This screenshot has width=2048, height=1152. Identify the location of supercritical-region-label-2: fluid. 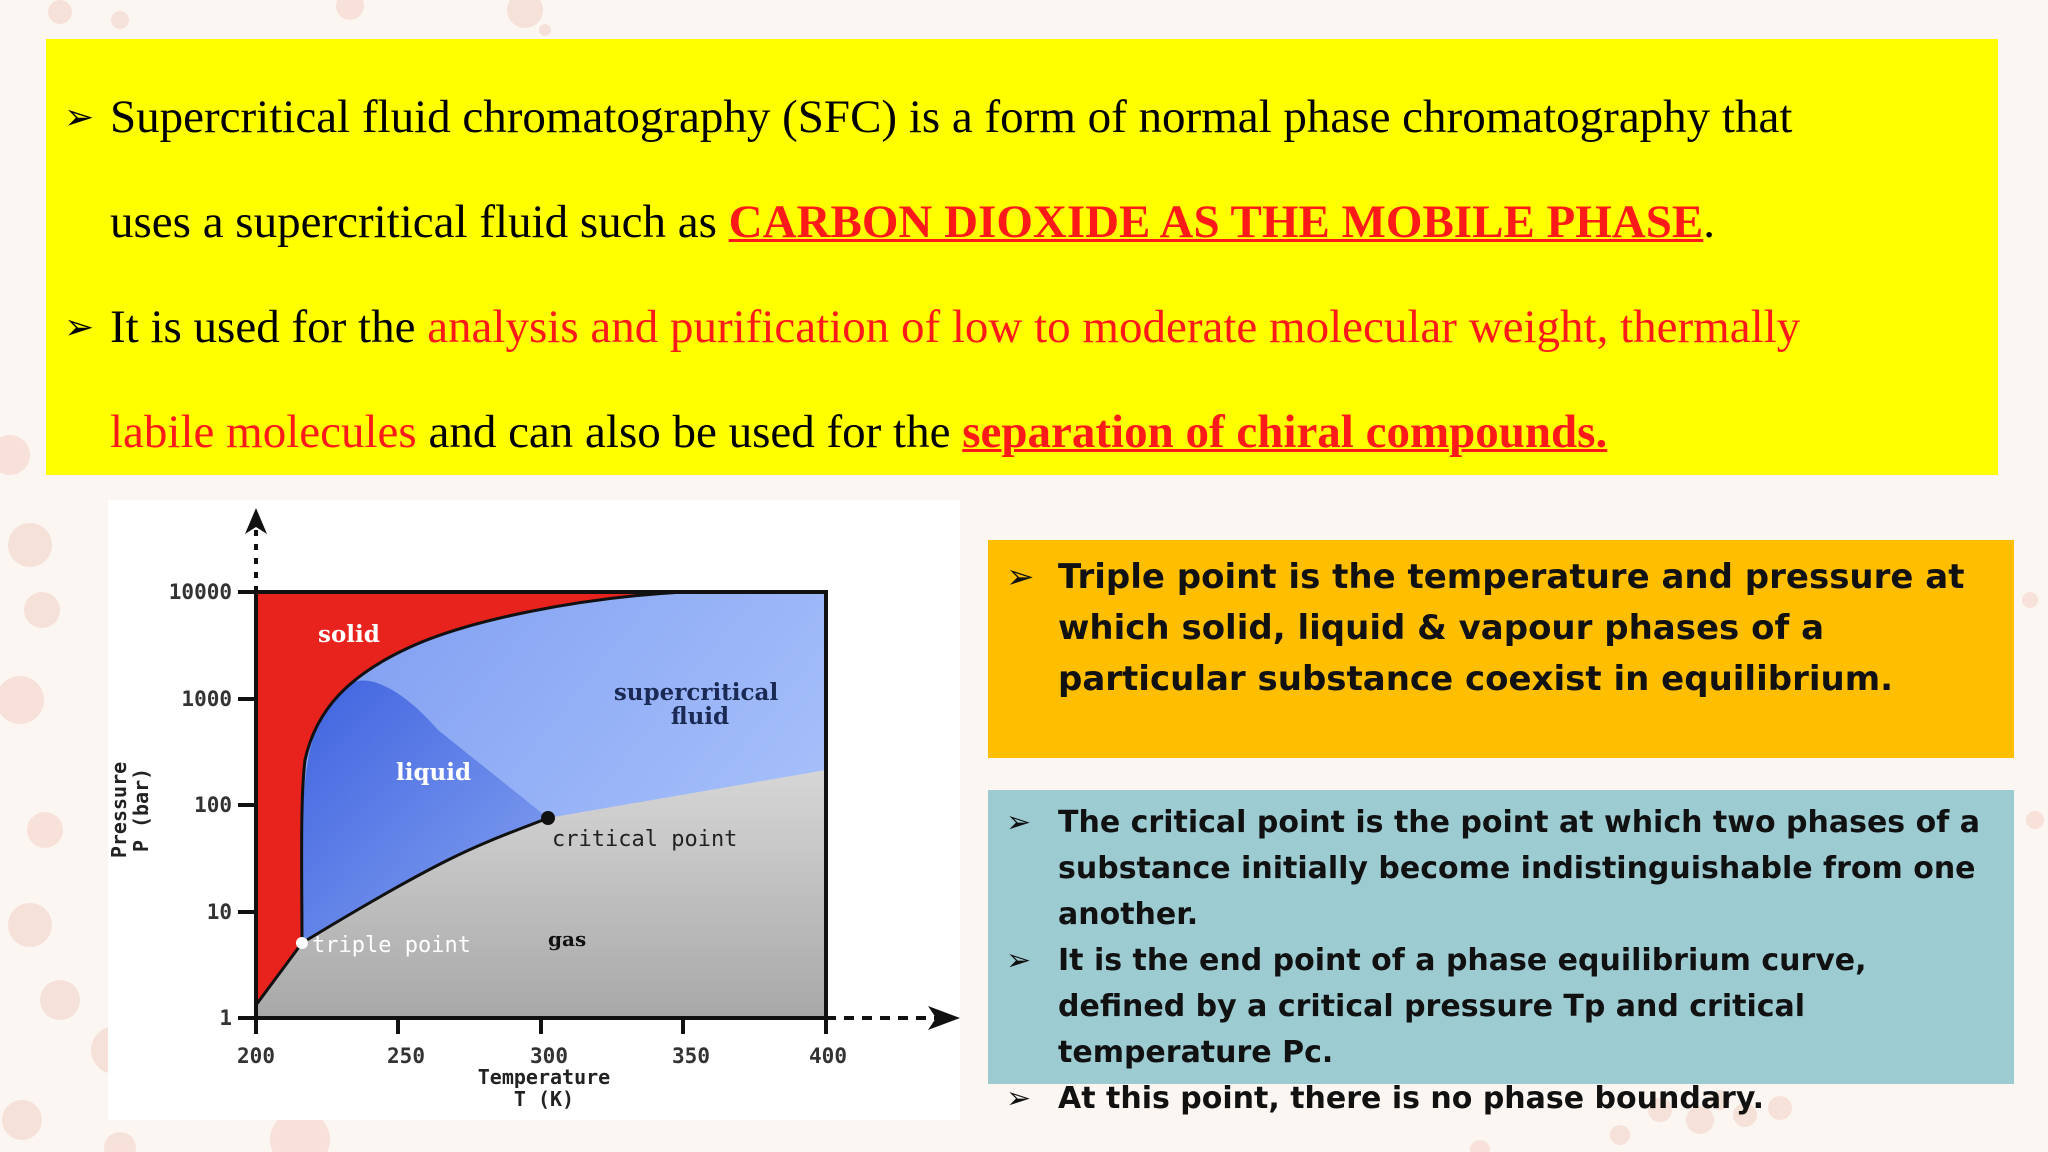
(700, 716).